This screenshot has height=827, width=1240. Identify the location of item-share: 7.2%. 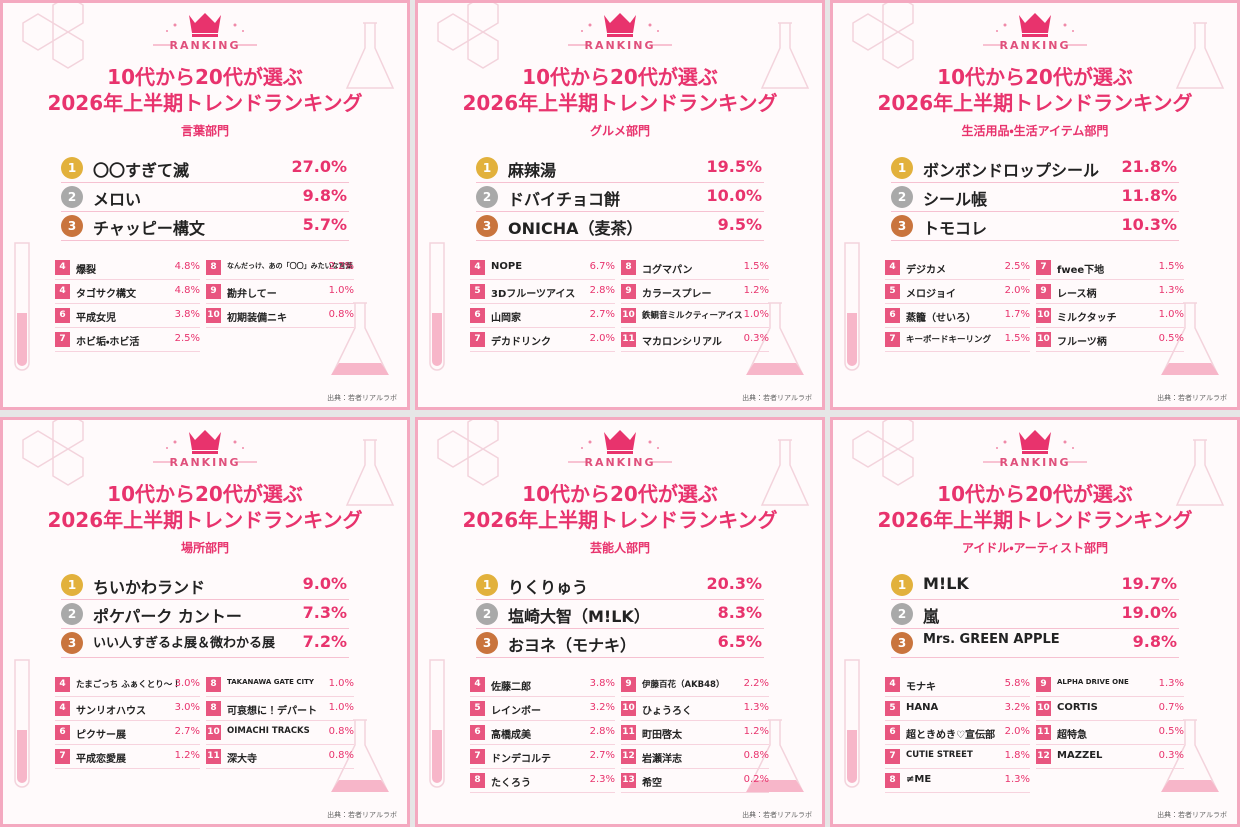
(324, 641).